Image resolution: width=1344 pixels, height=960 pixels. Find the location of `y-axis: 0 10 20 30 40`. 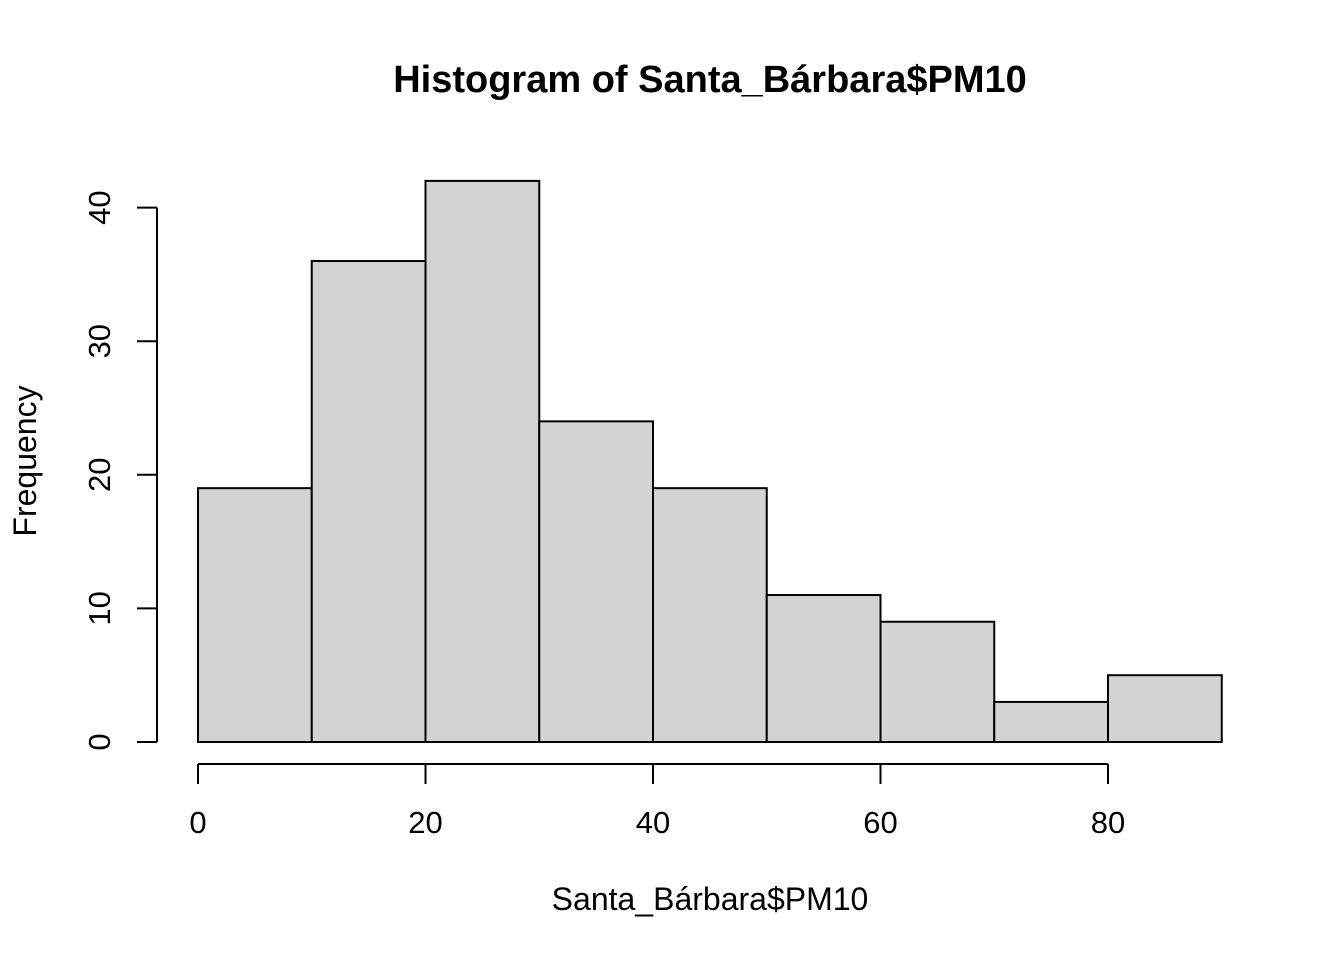

y-axis: 0 10 20 30 40 is located at coordinates (120, 470).